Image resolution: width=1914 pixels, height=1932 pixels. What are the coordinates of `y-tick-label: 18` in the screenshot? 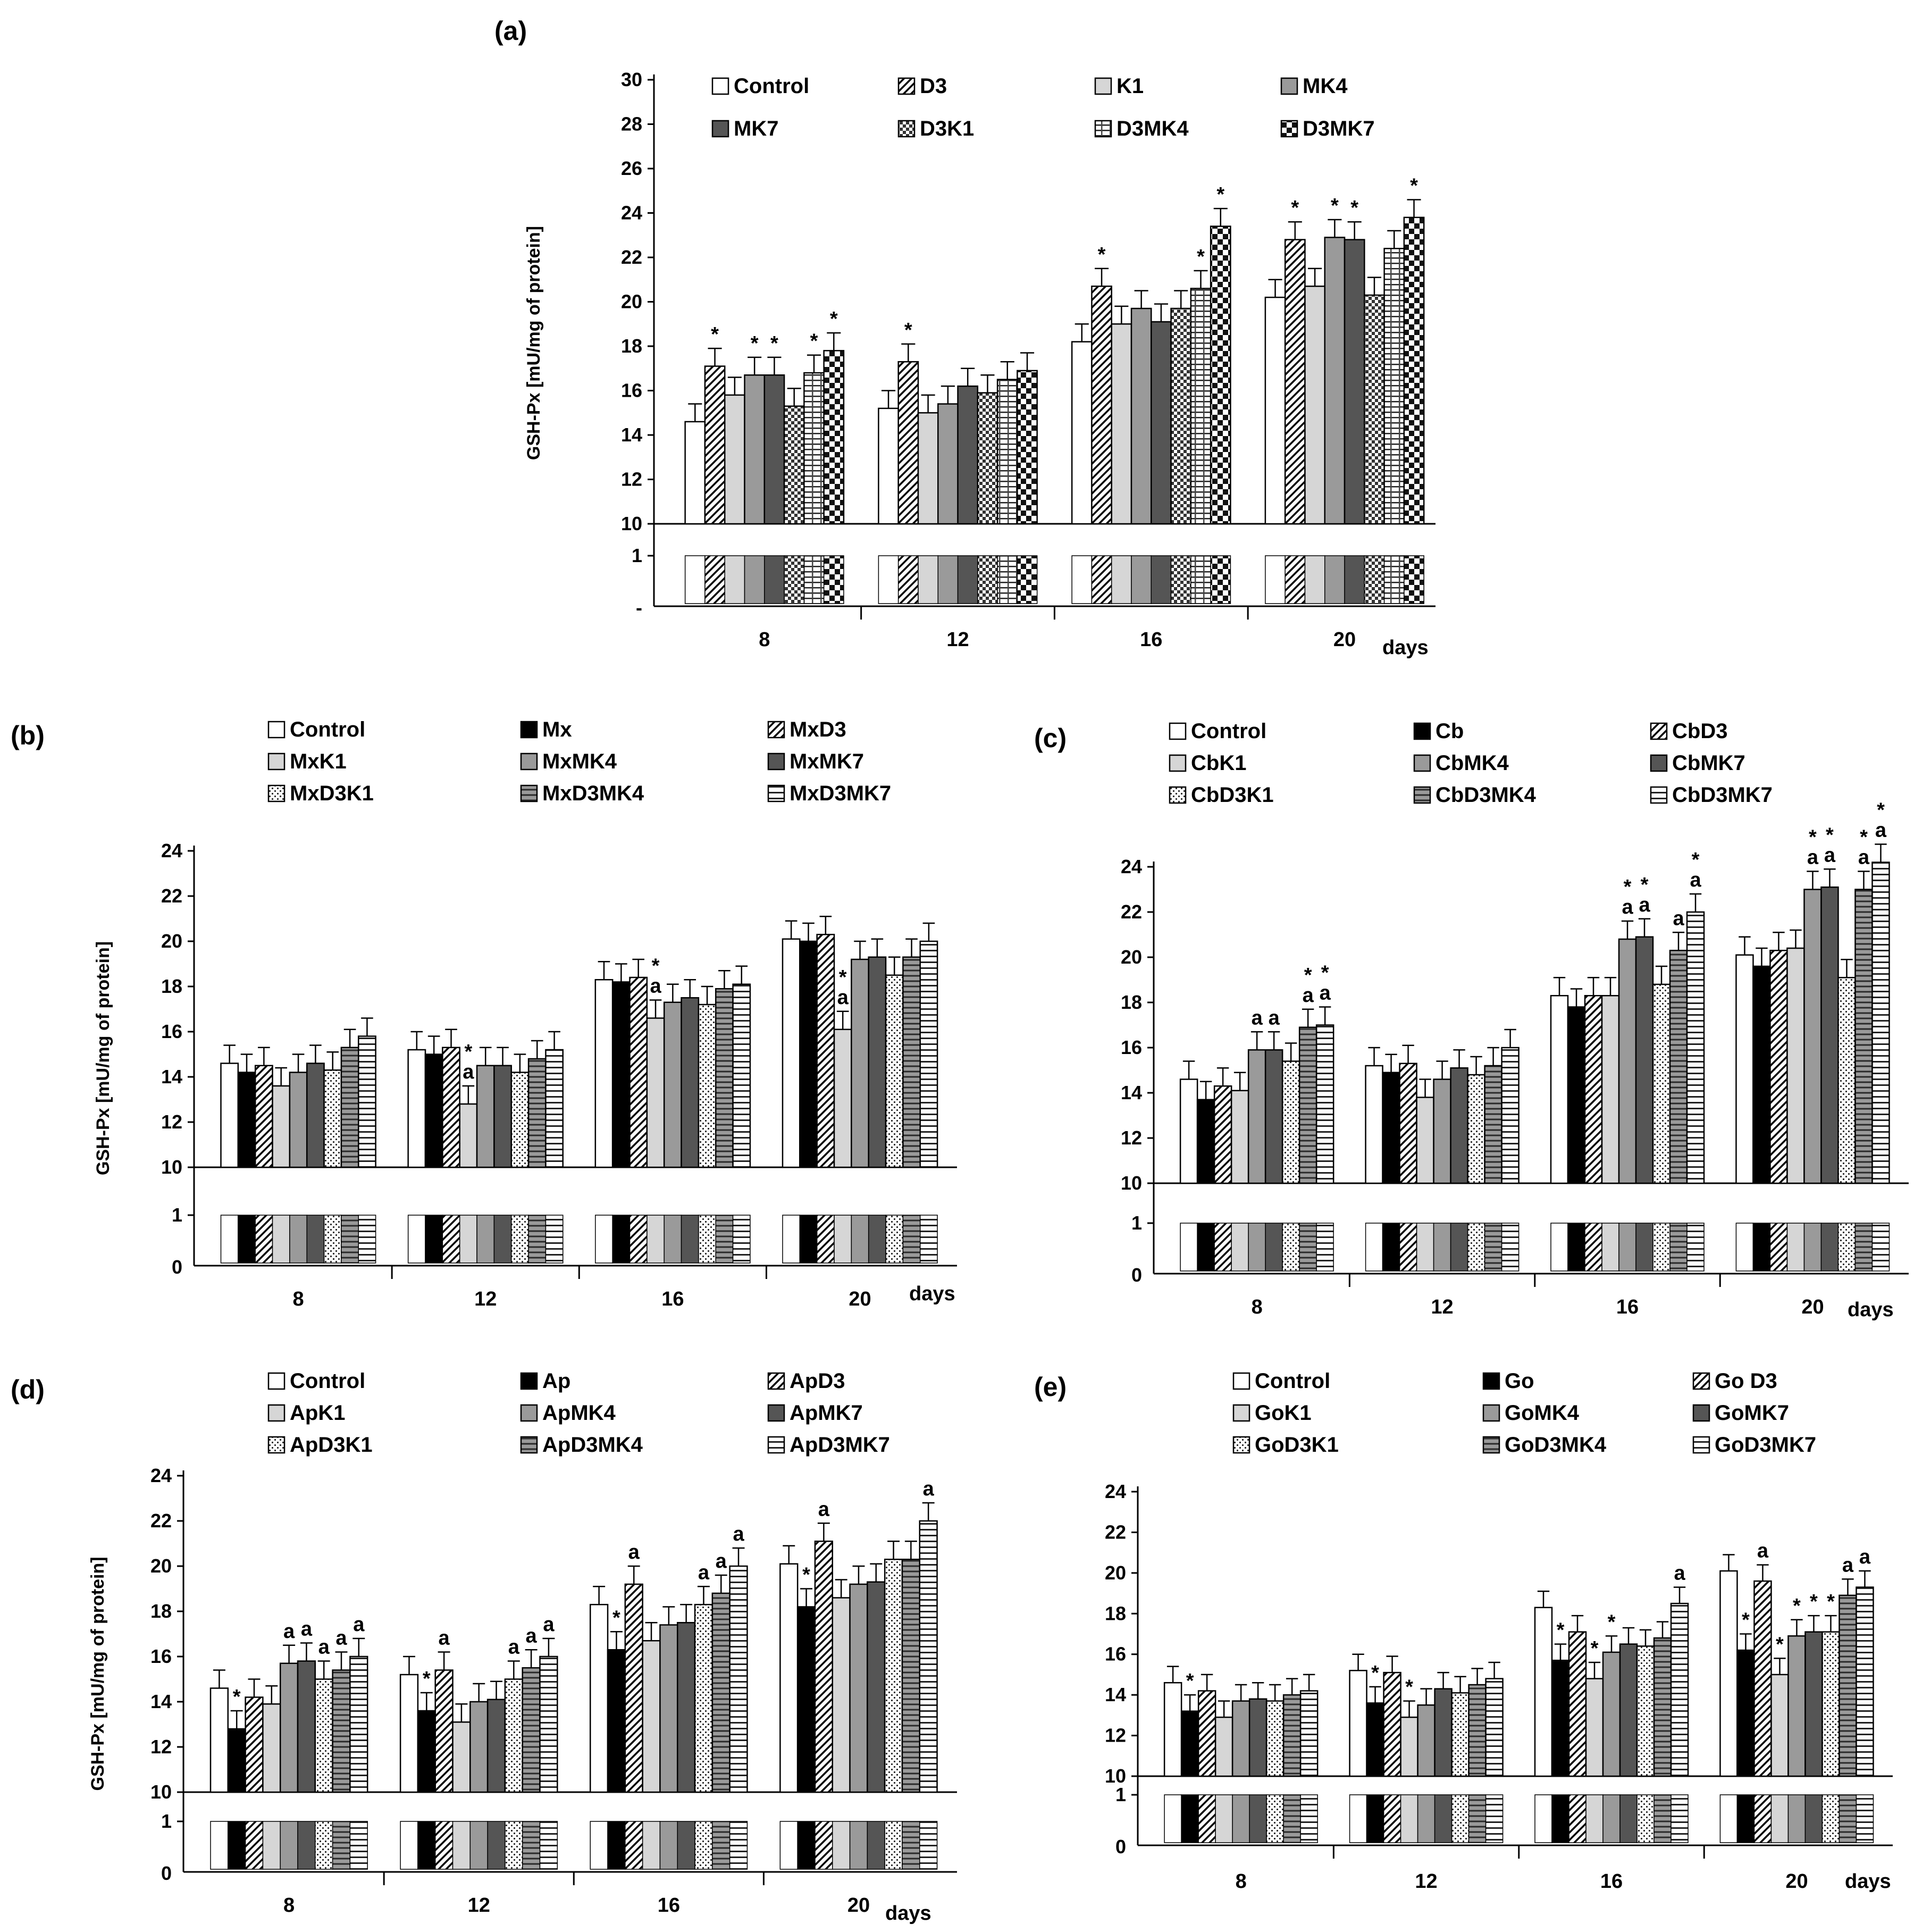 It's located at (1131, 1002).